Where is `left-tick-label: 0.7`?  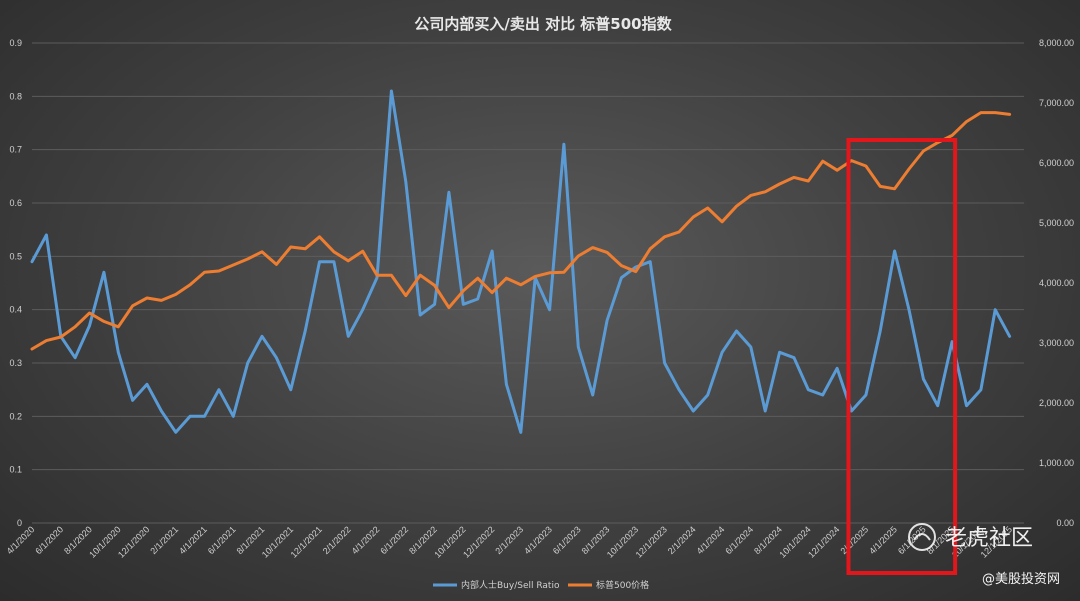
left-tick-label: 0.7 is located at coordinates (15, 150).